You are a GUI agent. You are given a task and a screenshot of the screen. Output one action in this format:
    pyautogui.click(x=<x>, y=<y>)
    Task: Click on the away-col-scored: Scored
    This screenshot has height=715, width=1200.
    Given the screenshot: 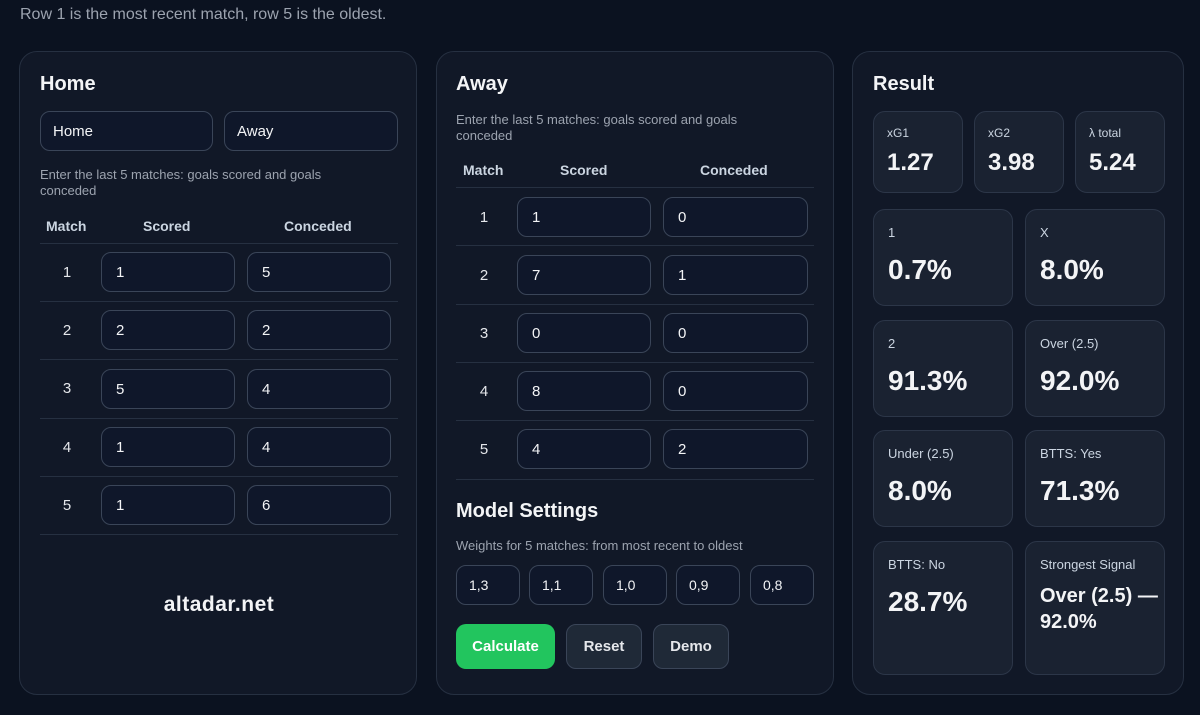 What is the action you would take?
    pyautogui.click(x=584, y=170)
    